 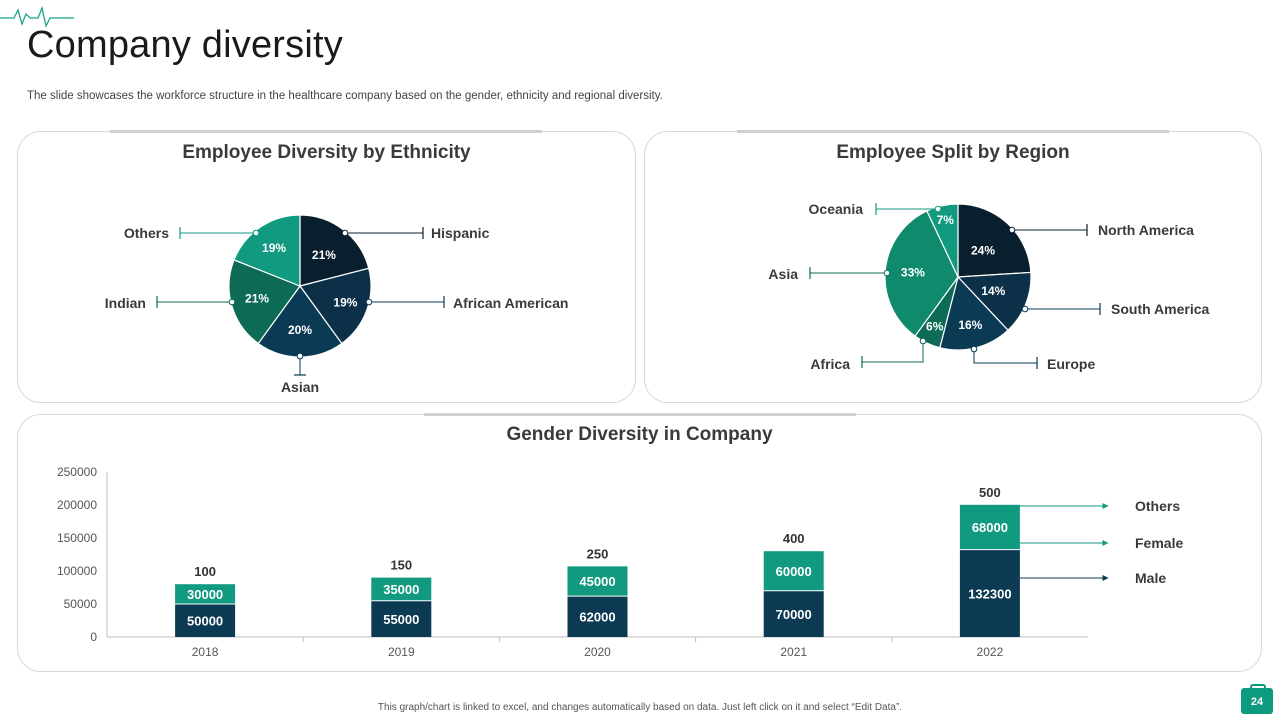 I want to click on bar-female-2019, so click(x=401, y=589).